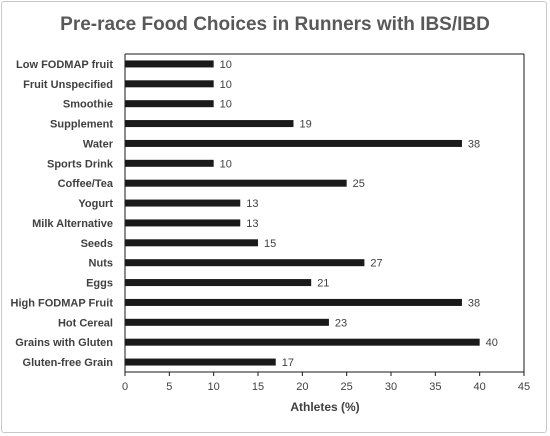  Describe the element at coordinates (391, 387) in the screenshot. I see `x-tick-label: 30` at that location.